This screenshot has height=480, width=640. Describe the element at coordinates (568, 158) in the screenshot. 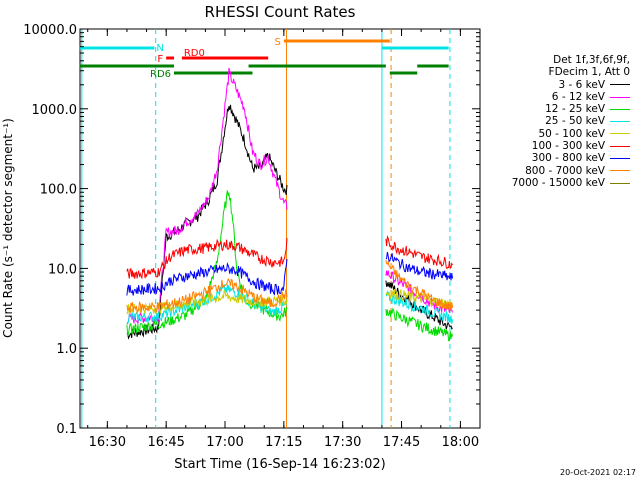

I see `legend-label: 300 - 800 keV` at that location.